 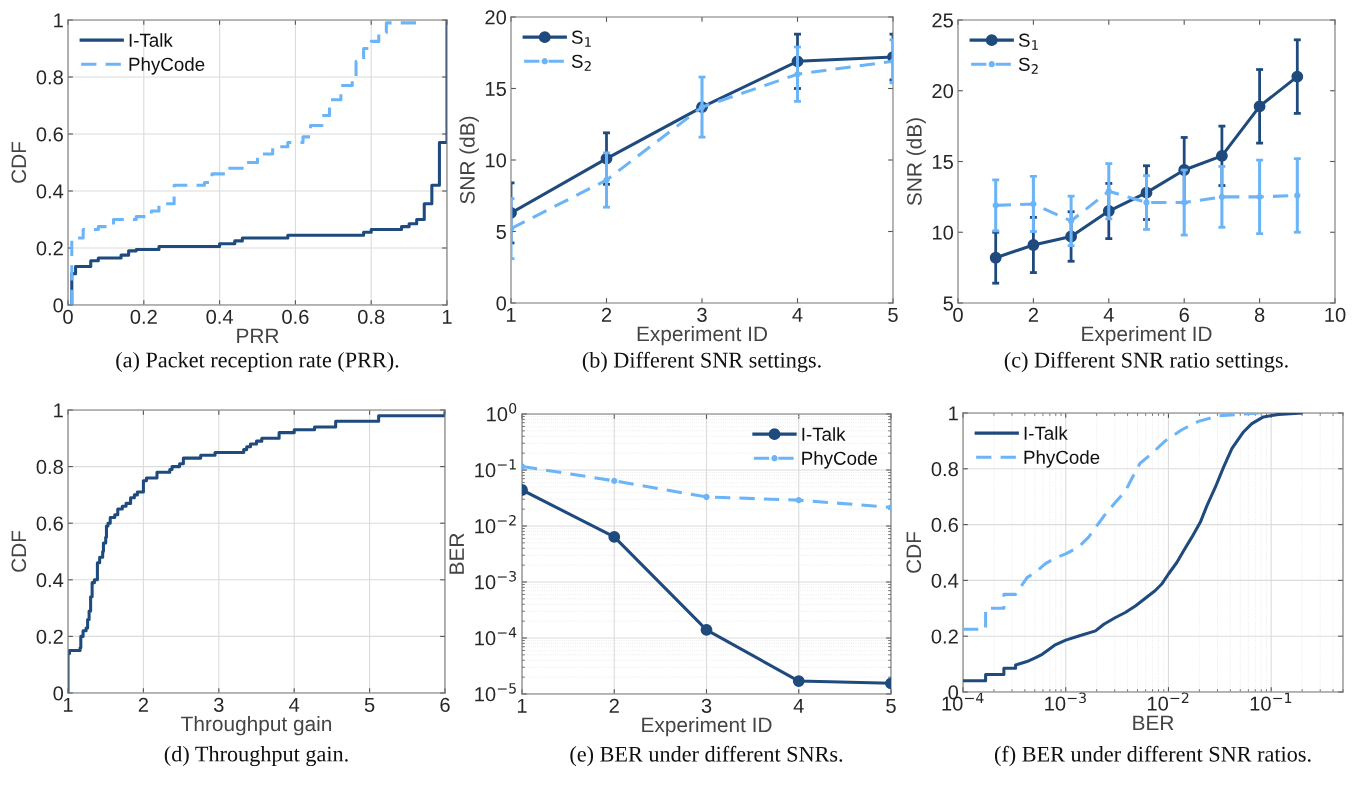 I want to click on x-tick-label: 10, so click(x=1335, y=314).